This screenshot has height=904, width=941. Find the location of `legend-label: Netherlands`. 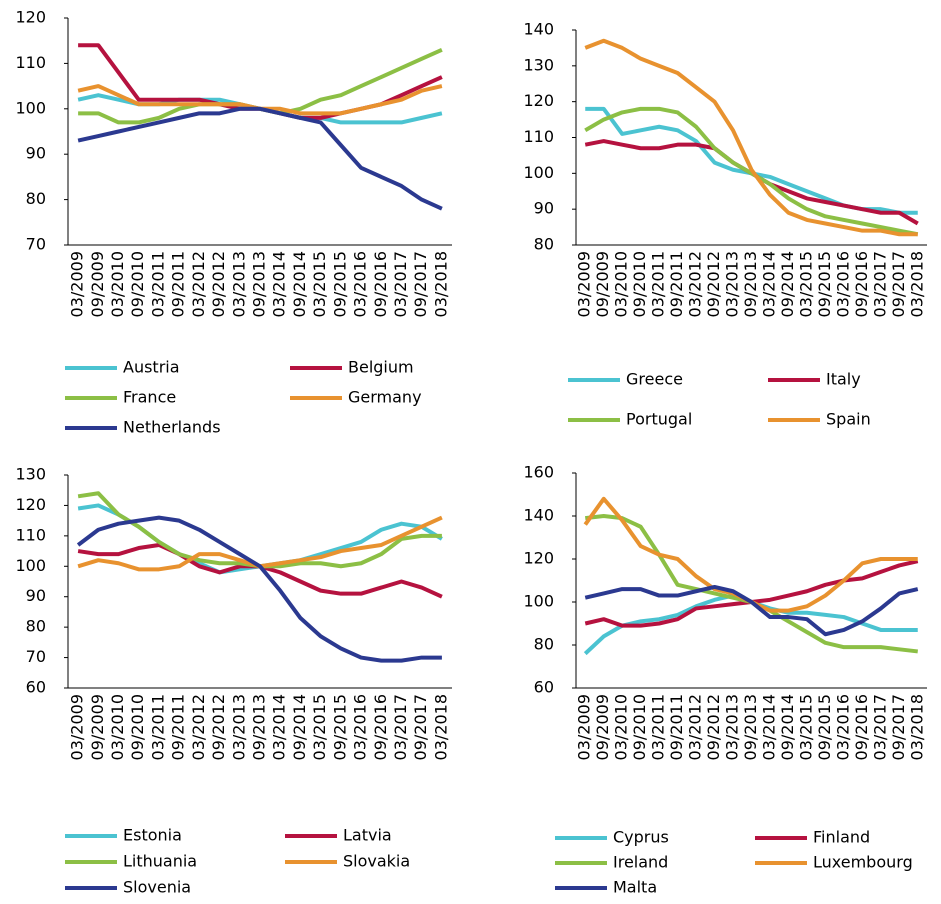

legend-label: Netherlands is located at coordinates (172, 427).